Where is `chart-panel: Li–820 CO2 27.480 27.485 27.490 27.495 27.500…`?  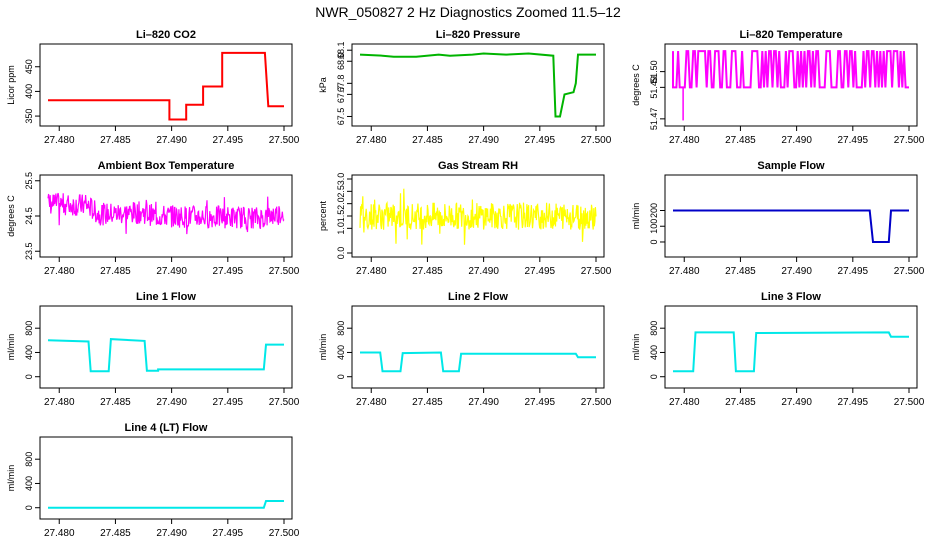
chart-panel: Li–820 CO2 27.480 27.485 27.490 27.495 27.500… is located at coordinates (153, 87).